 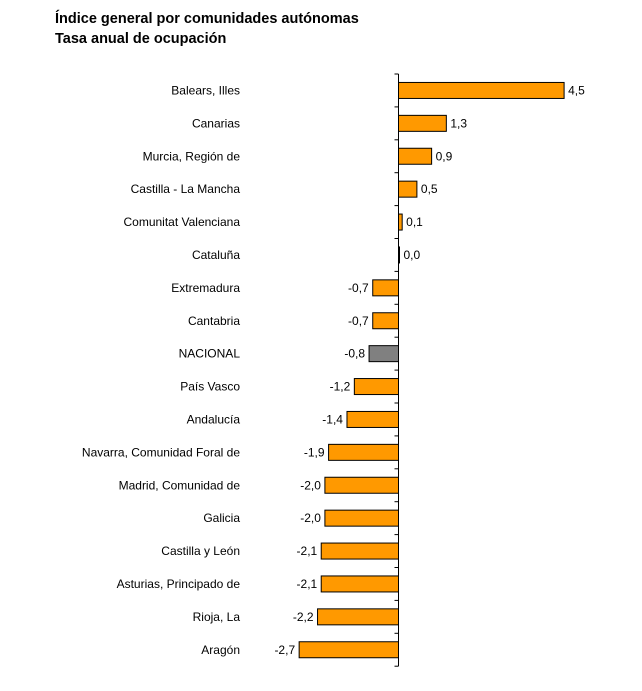 What do you see at coordinates (210, 354) in the screenshot?
I see `category-label: NACIONAL` at bounding box center [210, 354].